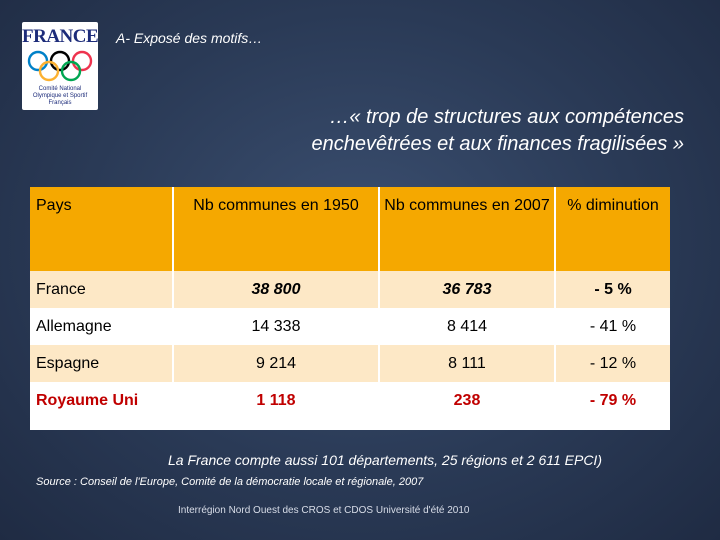  What do you see at coordinates (82, 61) in the screenshot?
I see `ring-red` at bounding box center [82, 61].